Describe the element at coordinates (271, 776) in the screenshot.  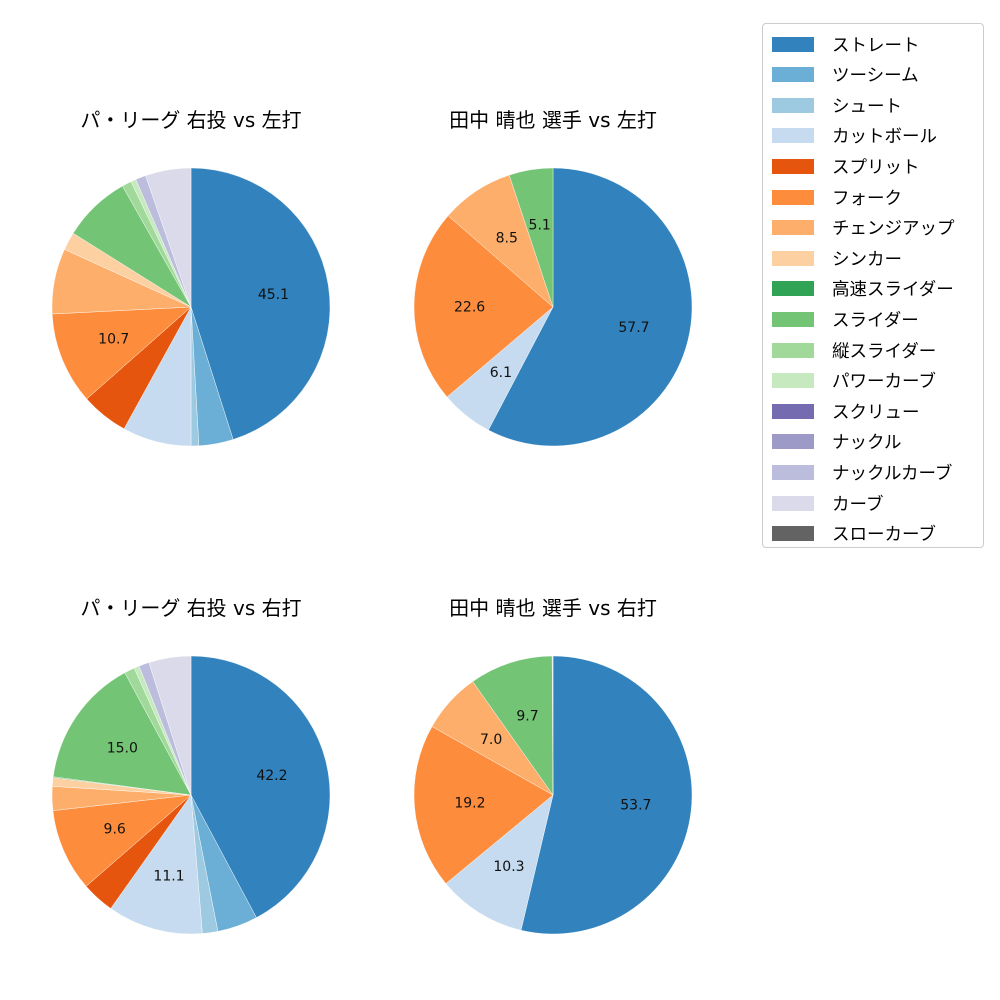
I see `slice-value-label: 42.2` at that location.